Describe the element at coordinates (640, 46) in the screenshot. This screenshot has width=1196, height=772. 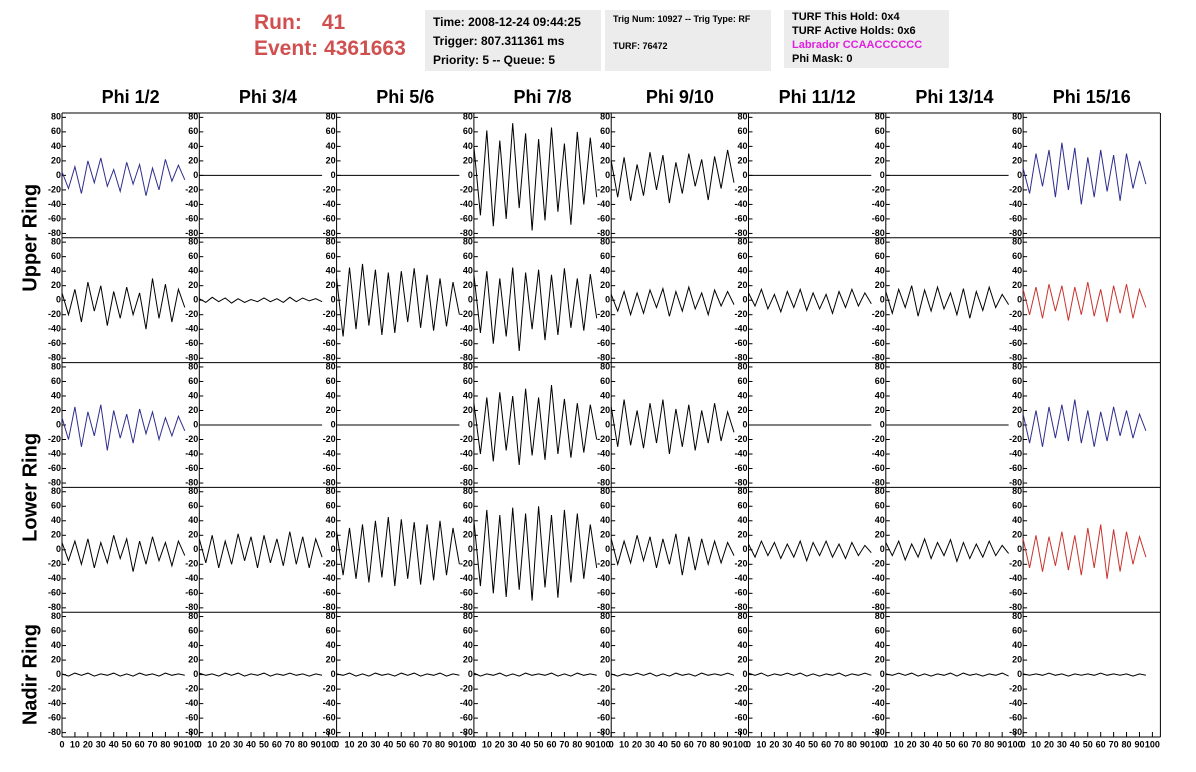
I see `info-line: TURF: 76472` at that location.